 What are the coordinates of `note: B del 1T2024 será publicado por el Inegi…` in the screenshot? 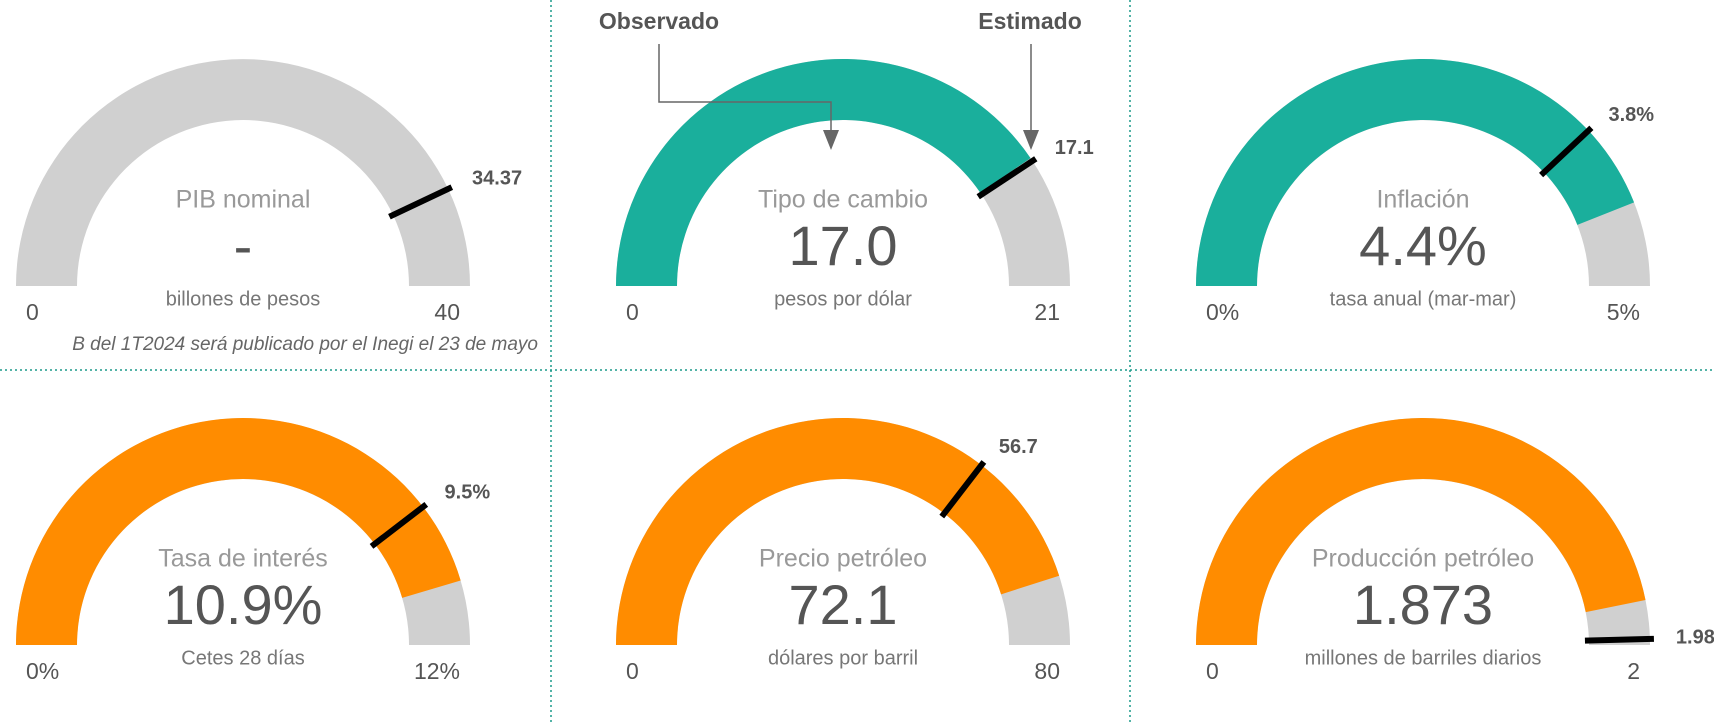 It's located at (305, 344).